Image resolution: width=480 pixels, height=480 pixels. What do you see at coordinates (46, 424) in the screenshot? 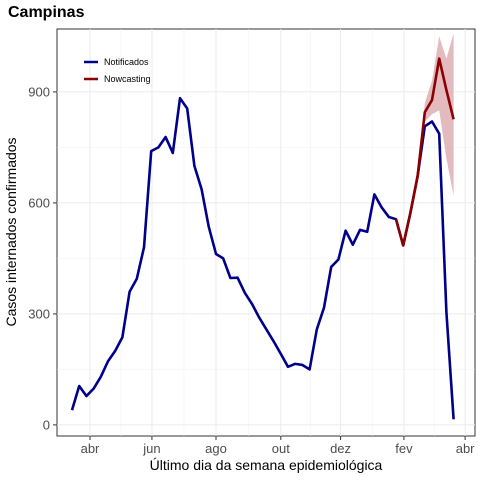
I see `y-tick-label: 0` at bounding box center [46, 424].